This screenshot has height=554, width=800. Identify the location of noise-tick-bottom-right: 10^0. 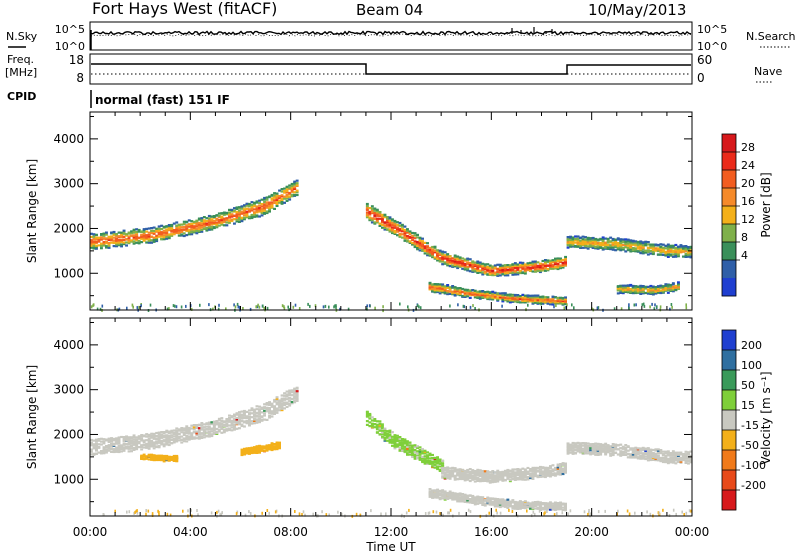
(712, 46).